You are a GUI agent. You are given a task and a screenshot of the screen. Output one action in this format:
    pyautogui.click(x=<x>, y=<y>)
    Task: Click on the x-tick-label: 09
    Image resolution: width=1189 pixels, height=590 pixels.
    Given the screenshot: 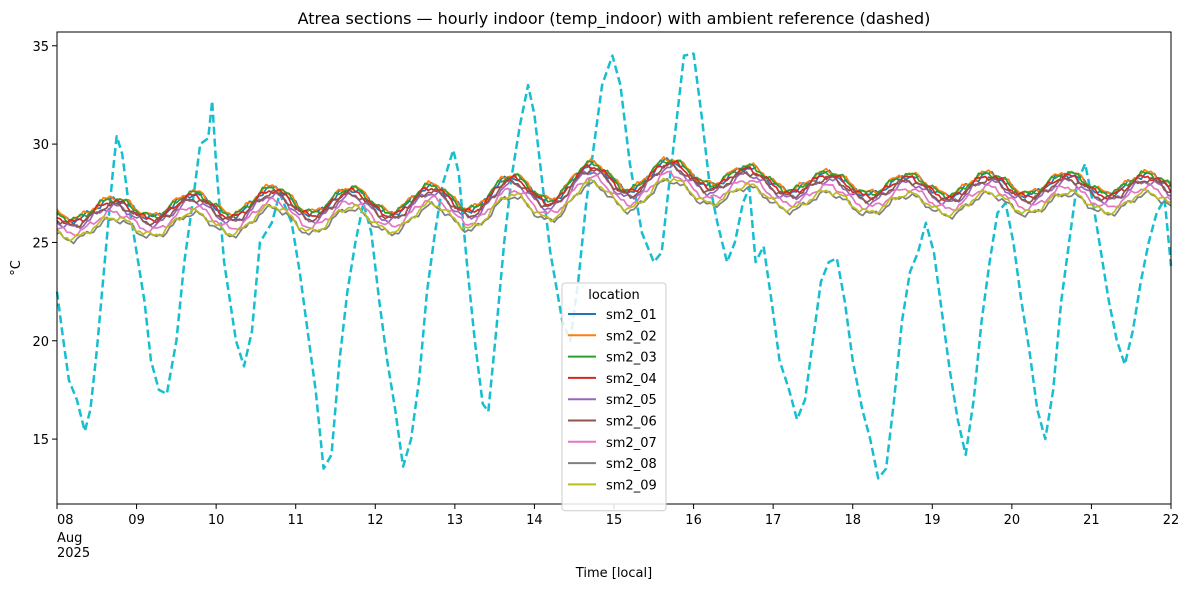 What is the action you would take?
    pyautogui.click(x=136, y=520)
    